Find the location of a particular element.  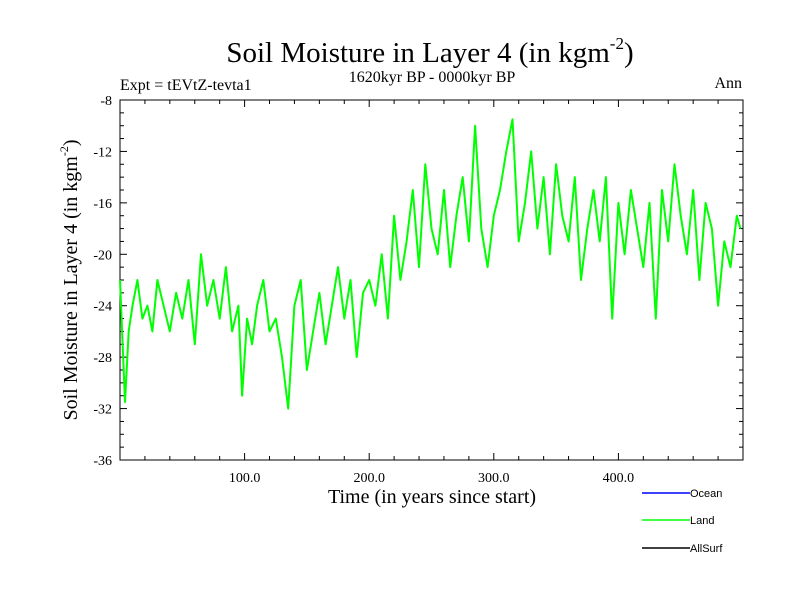

y-tick-label: -8 is located at coordinates (106, 101).